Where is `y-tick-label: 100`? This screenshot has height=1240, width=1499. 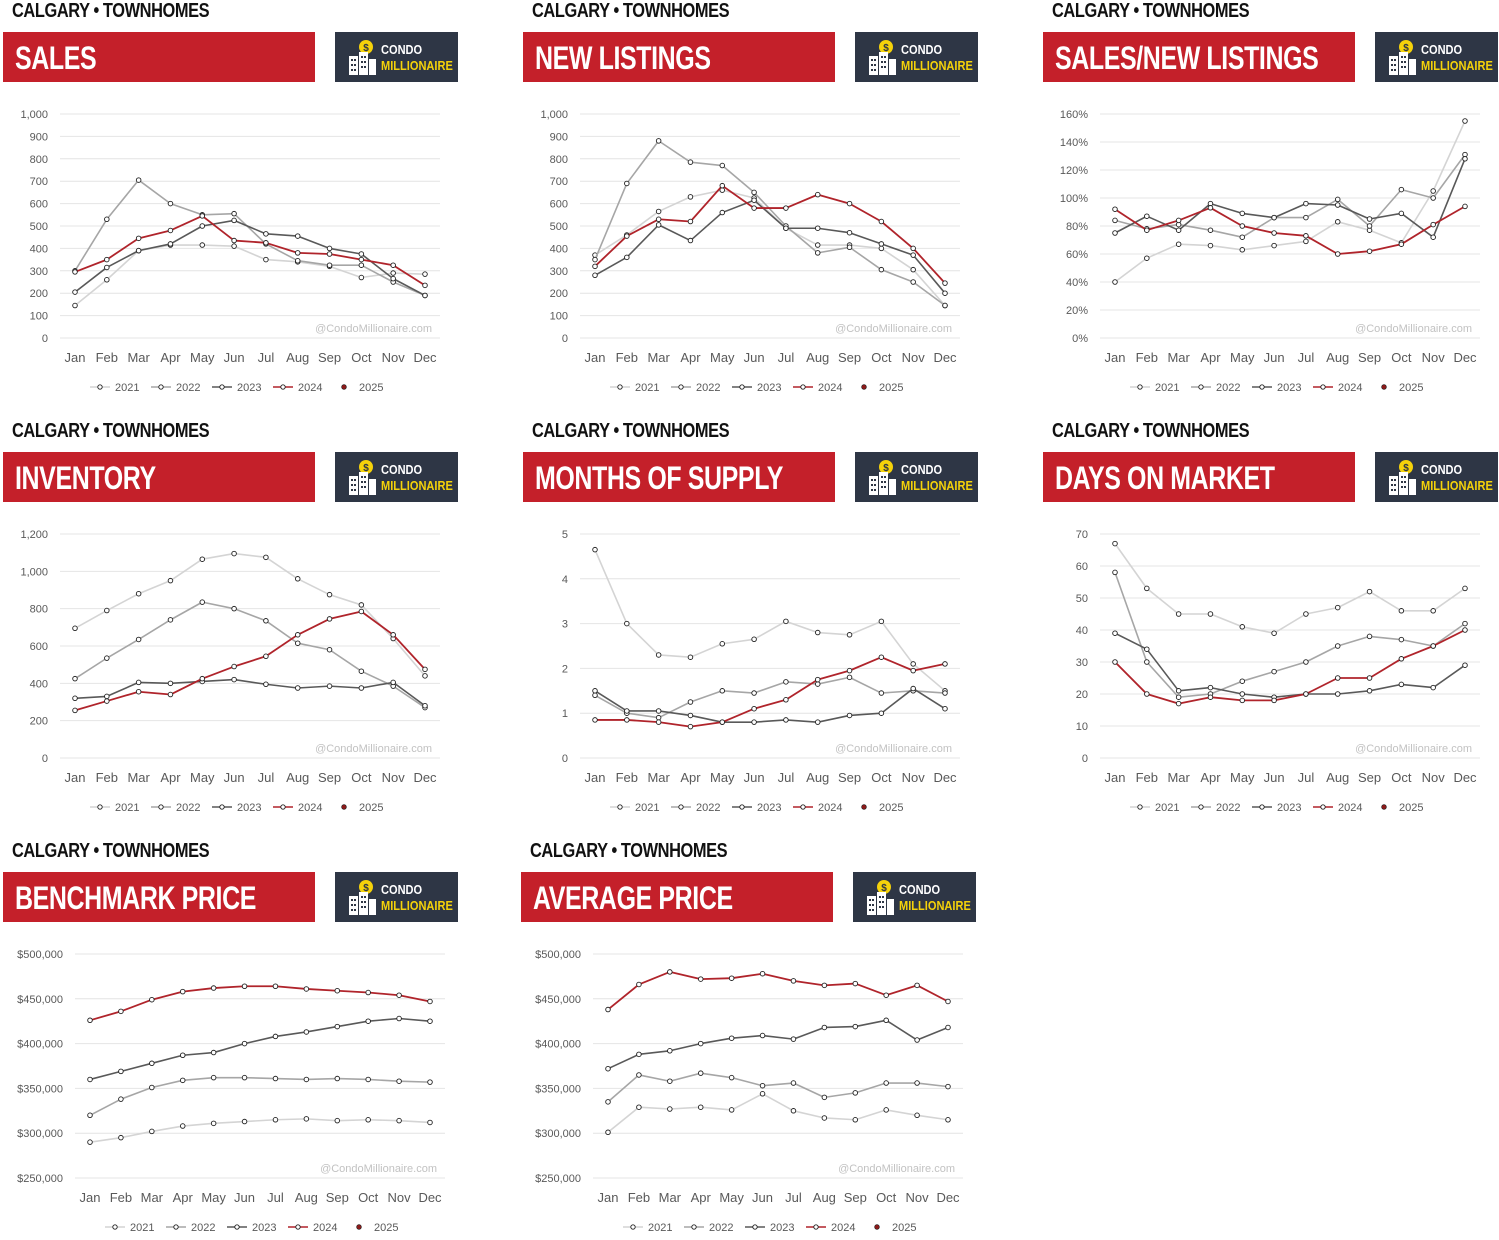 y-tick-label: 100 is located at coordinates (39, 317).